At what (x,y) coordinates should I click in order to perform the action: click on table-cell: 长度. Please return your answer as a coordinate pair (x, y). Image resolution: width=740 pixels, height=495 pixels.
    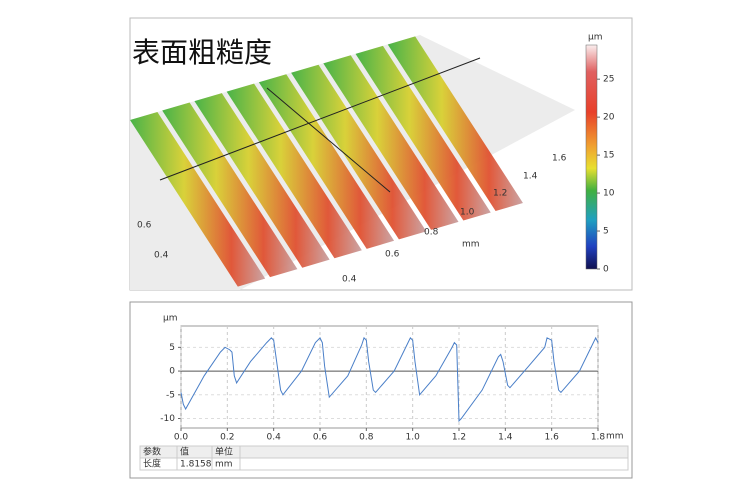
    Looking at the image, I should click on (152, 464).